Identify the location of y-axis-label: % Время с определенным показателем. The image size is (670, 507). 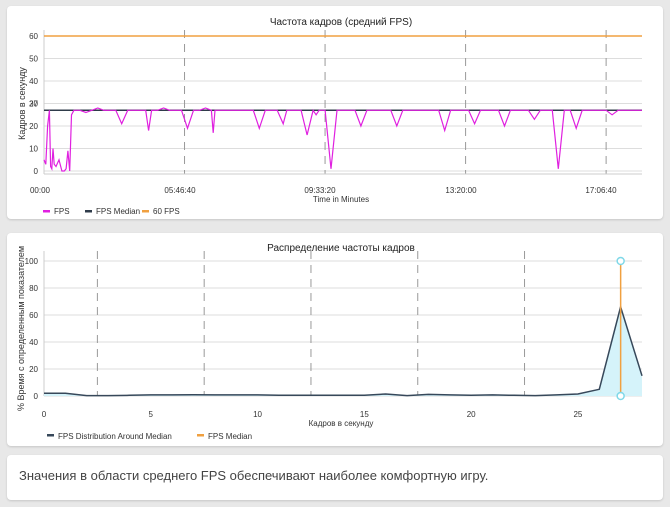
(21, 328).